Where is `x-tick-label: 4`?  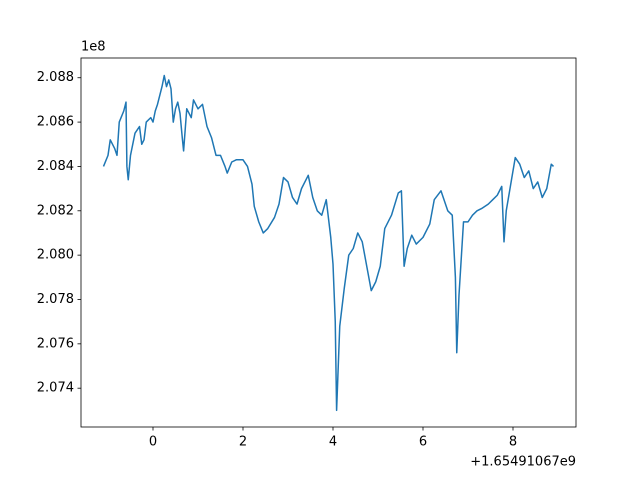
x-tick-label: 4 is located at coordinates (333, 442).